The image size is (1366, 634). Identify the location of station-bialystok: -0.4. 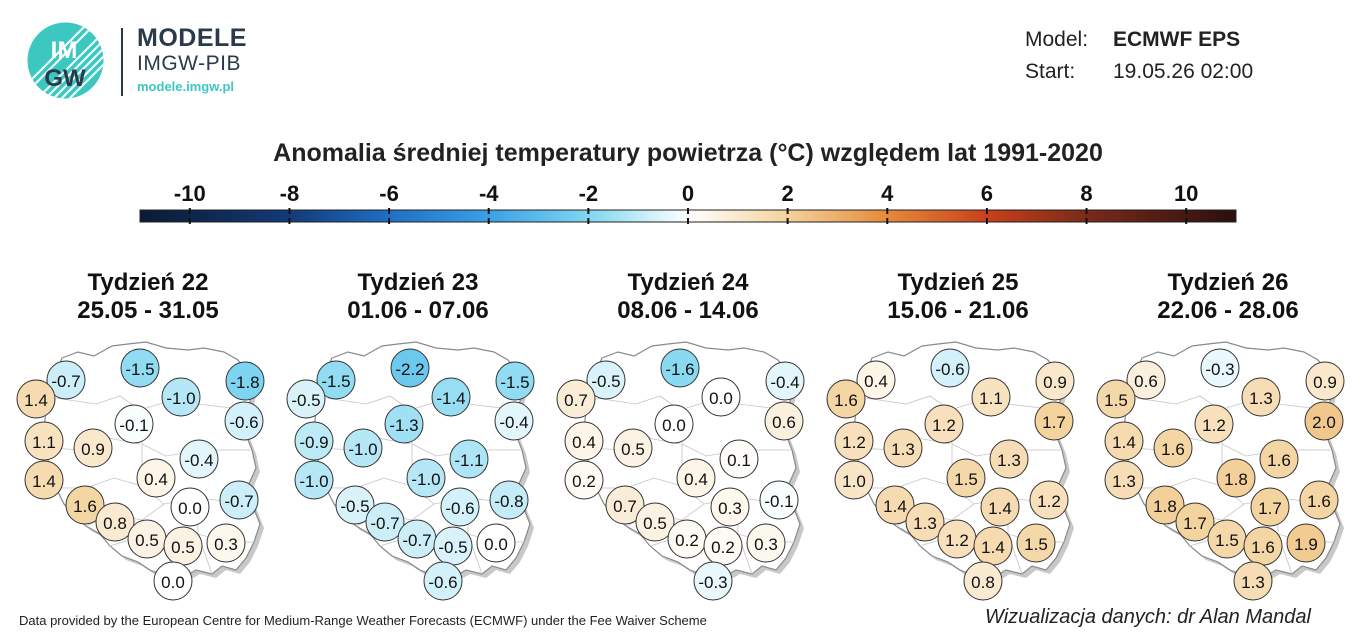
(514, 421).